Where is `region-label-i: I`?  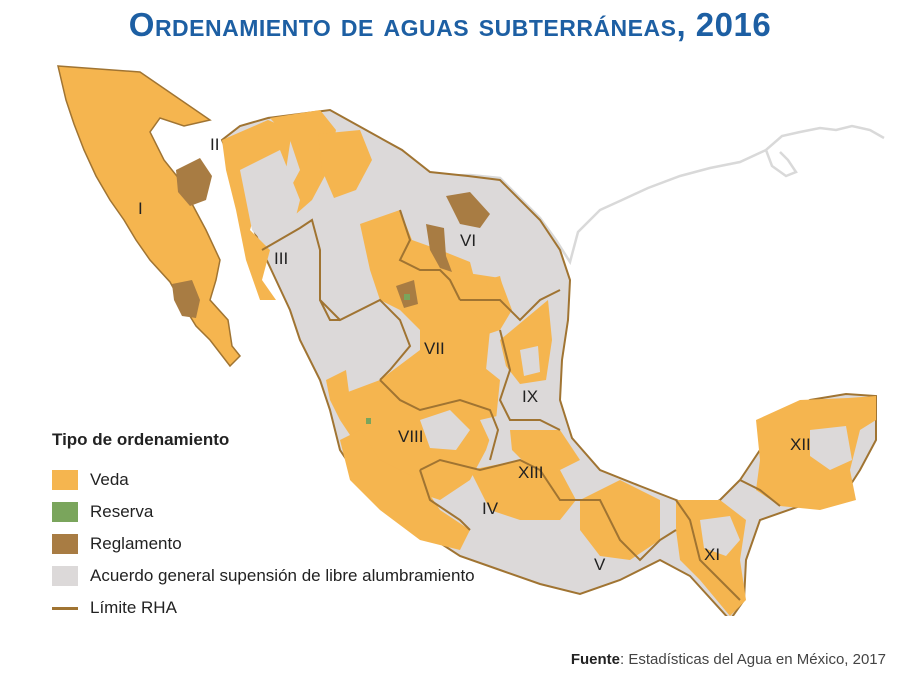 region-label-i: I is located at coordinates (140, 208).